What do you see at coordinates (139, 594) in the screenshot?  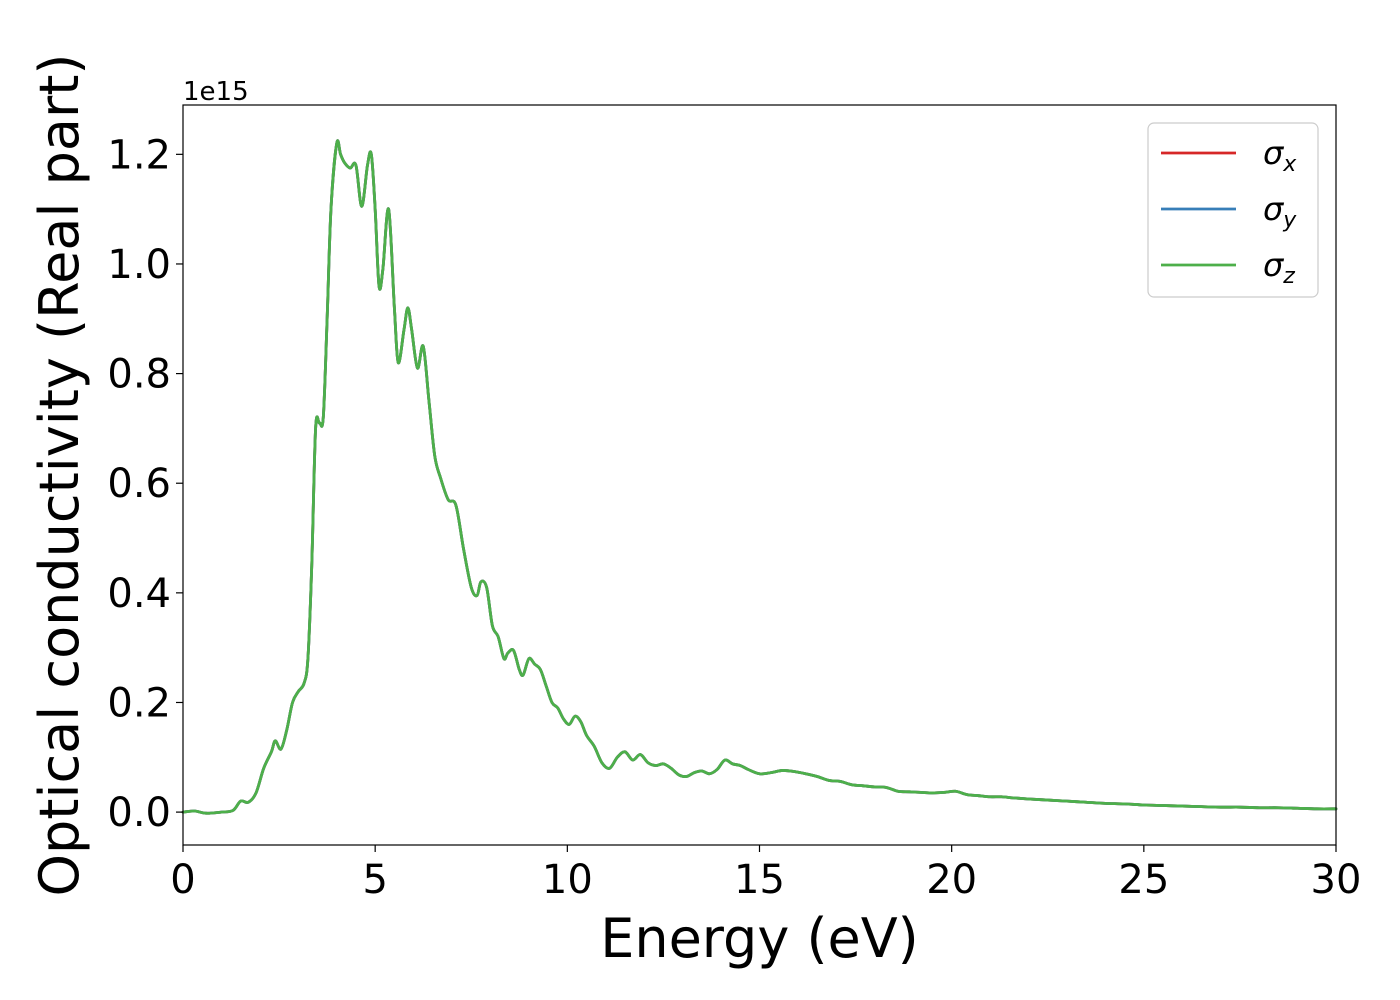 I see `y-tick-label: 0.4` at bounding box center [139, 594].